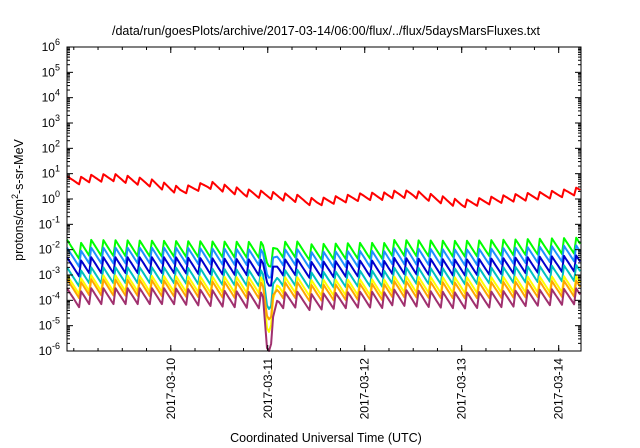 This screenshot has width=640, height=448. I want to click on y-tick-label: 10³, so click(51, 121).